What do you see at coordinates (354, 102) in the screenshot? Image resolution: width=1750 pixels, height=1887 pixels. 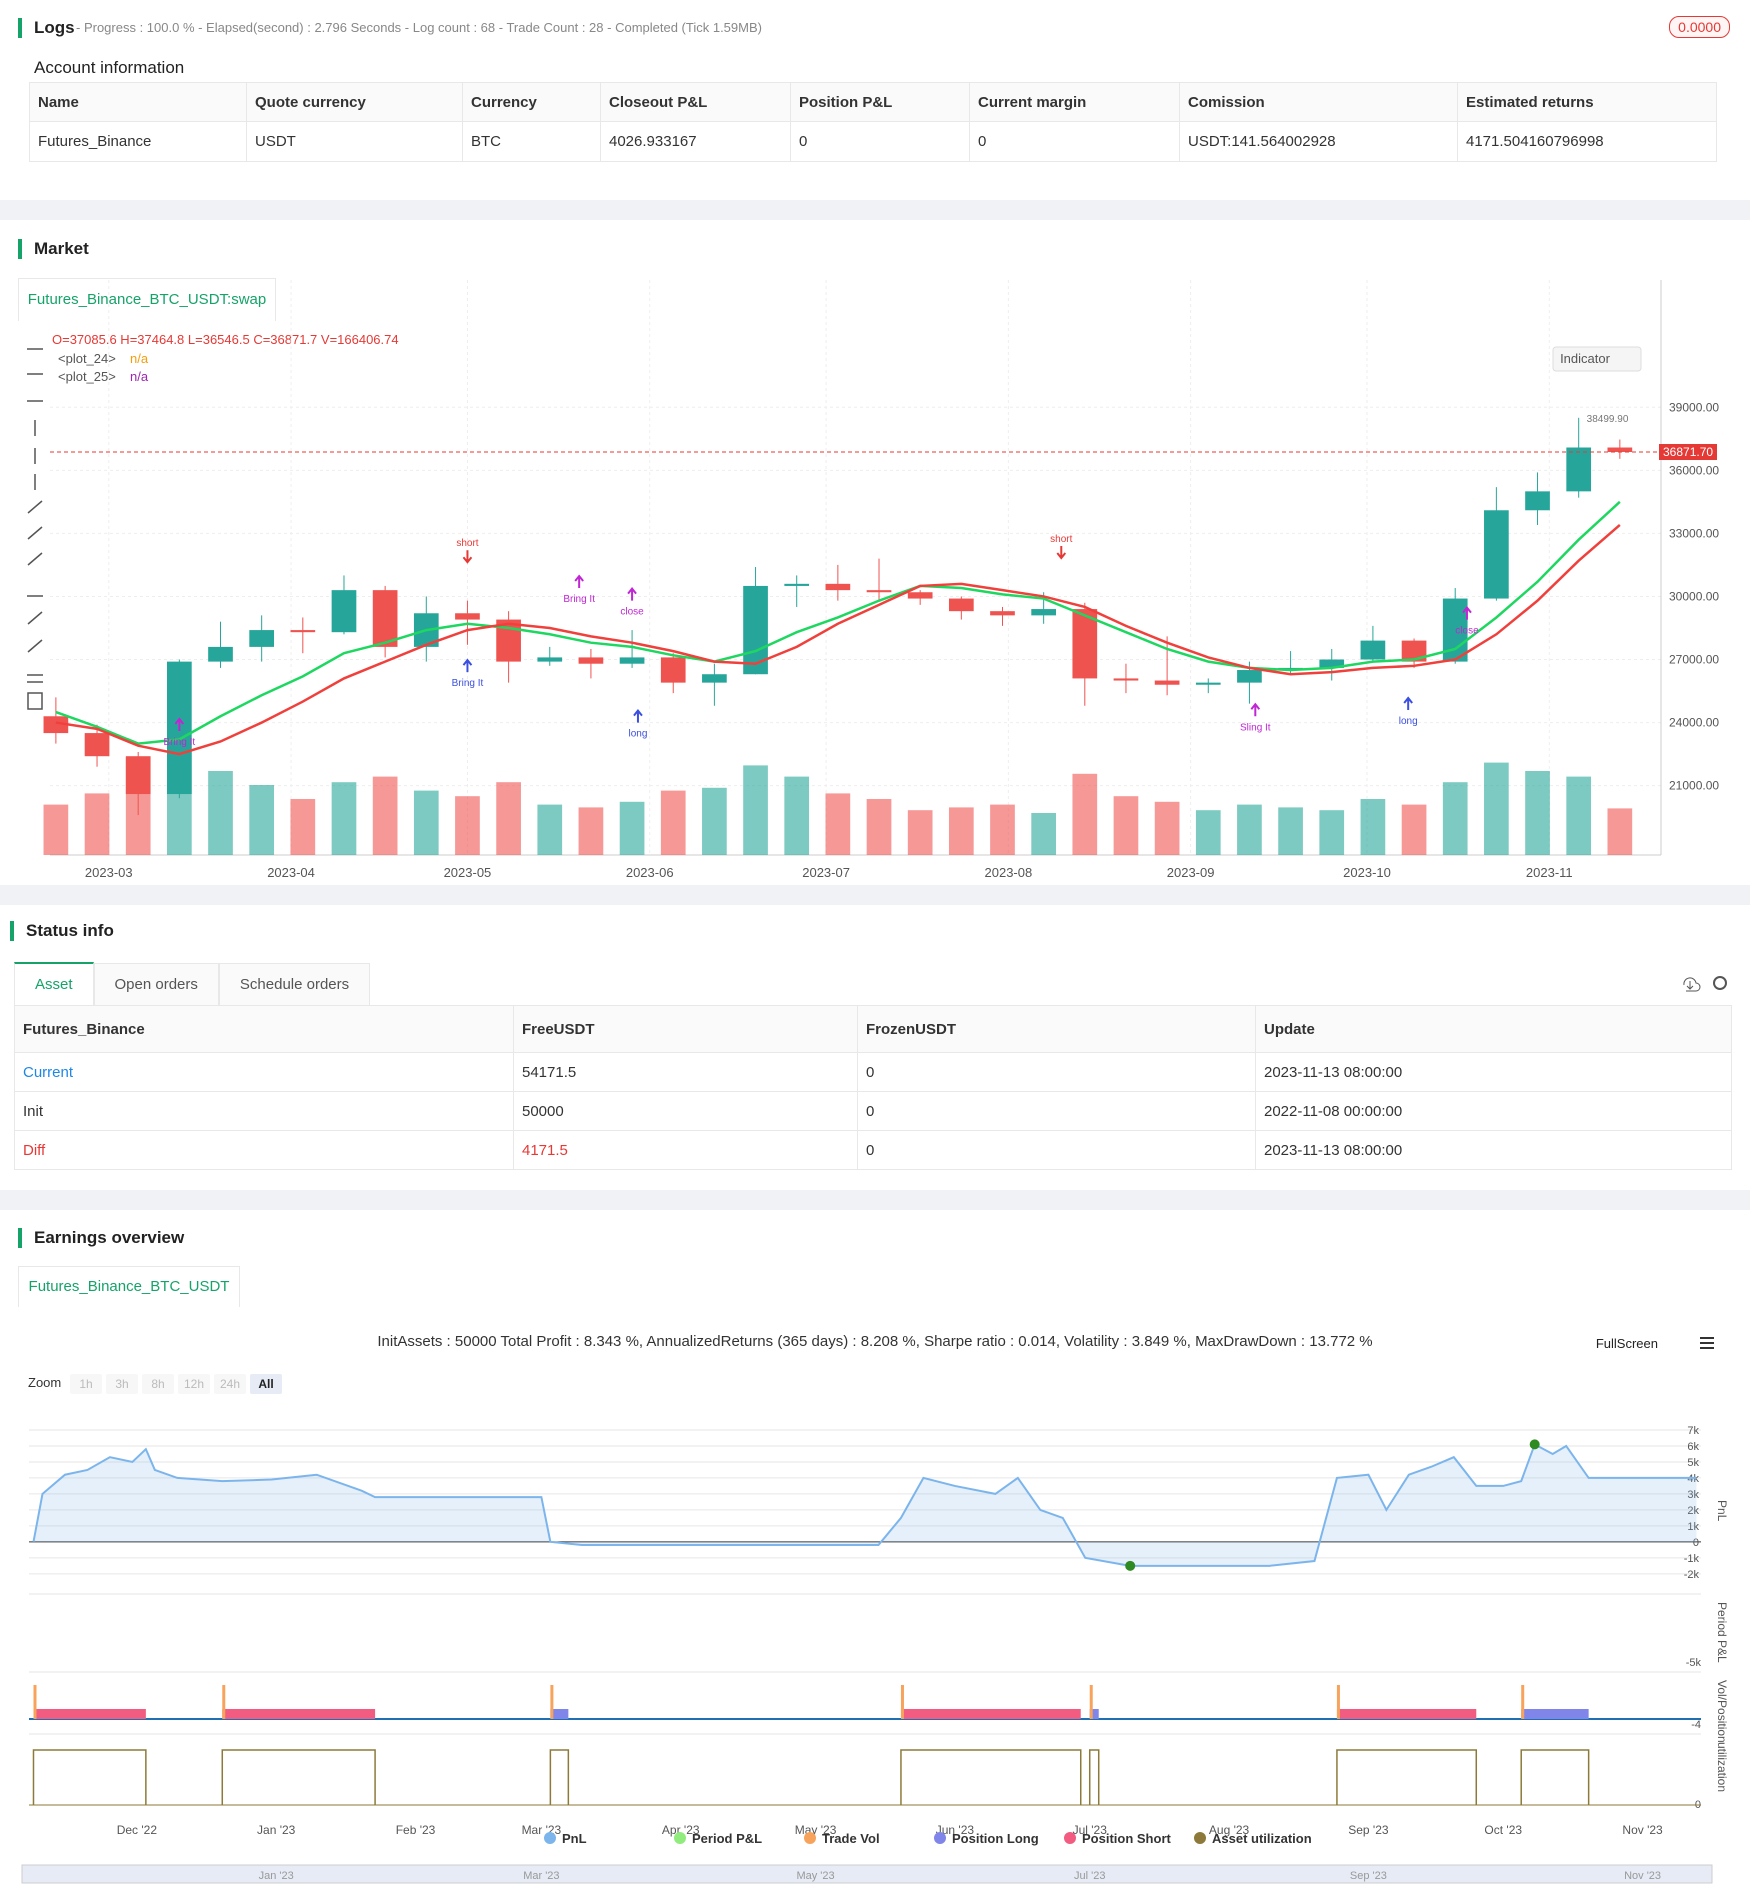 I see `header-cell: Quote currency` at bounding box center [354, 102].